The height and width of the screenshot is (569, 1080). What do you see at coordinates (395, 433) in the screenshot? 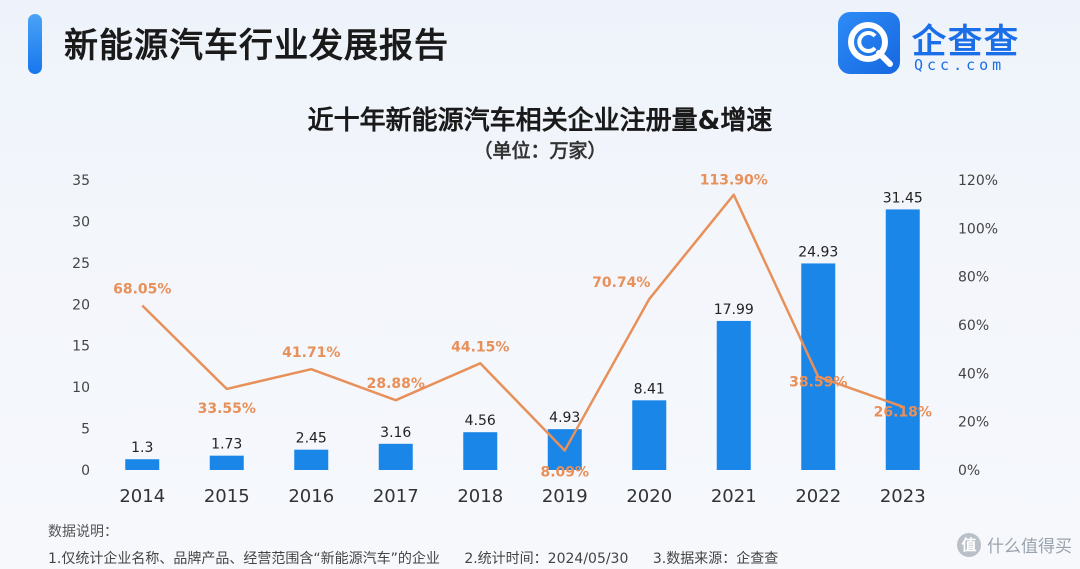
I see `bar-value-label: 3.16` at bounding box center [395, 433].